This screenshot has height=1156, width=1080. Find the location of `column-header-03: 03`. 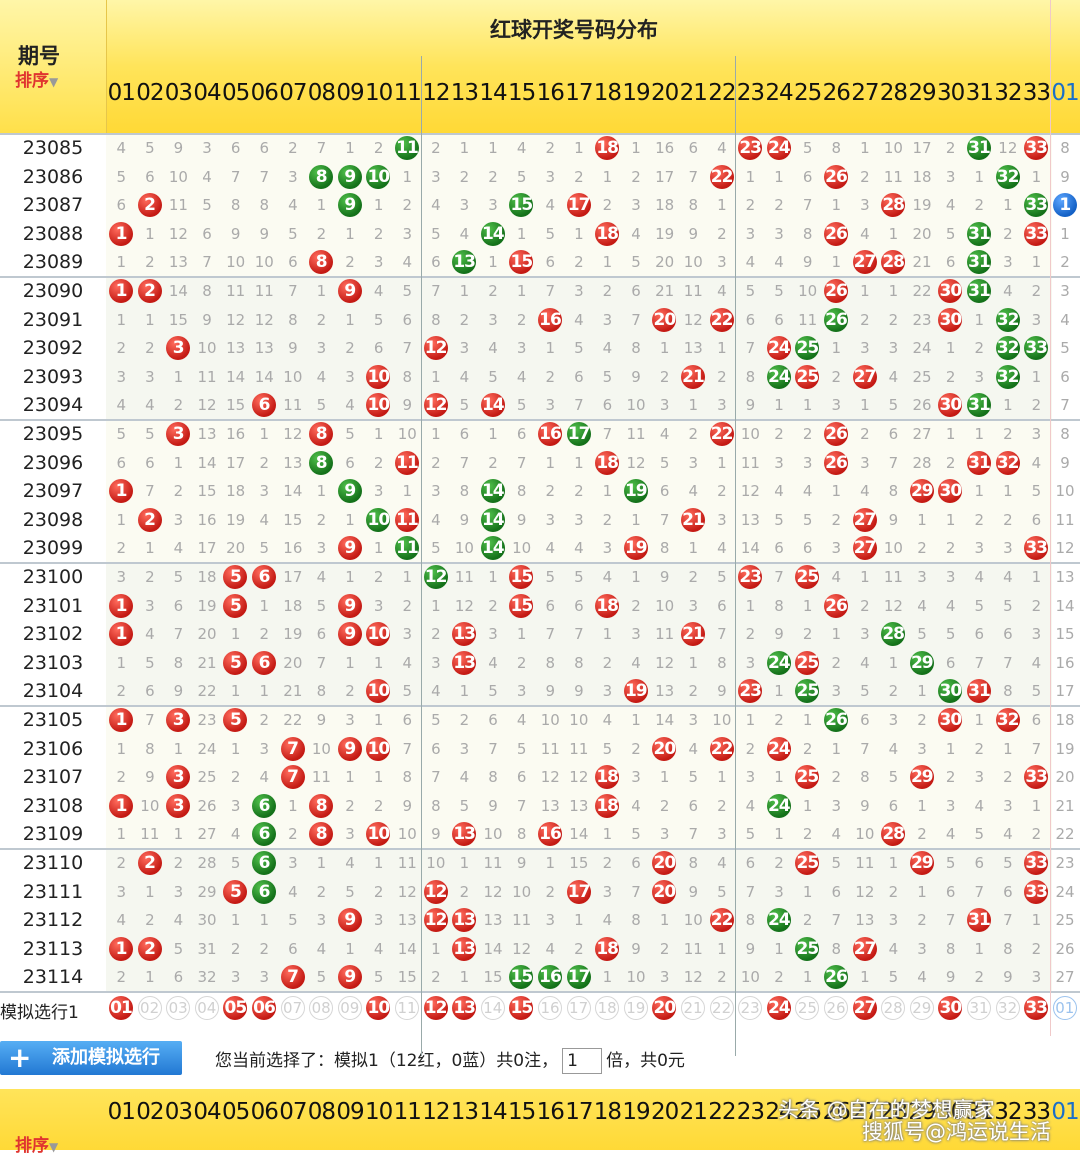

column-header-03: 03 is located at coordinates (178, 93).